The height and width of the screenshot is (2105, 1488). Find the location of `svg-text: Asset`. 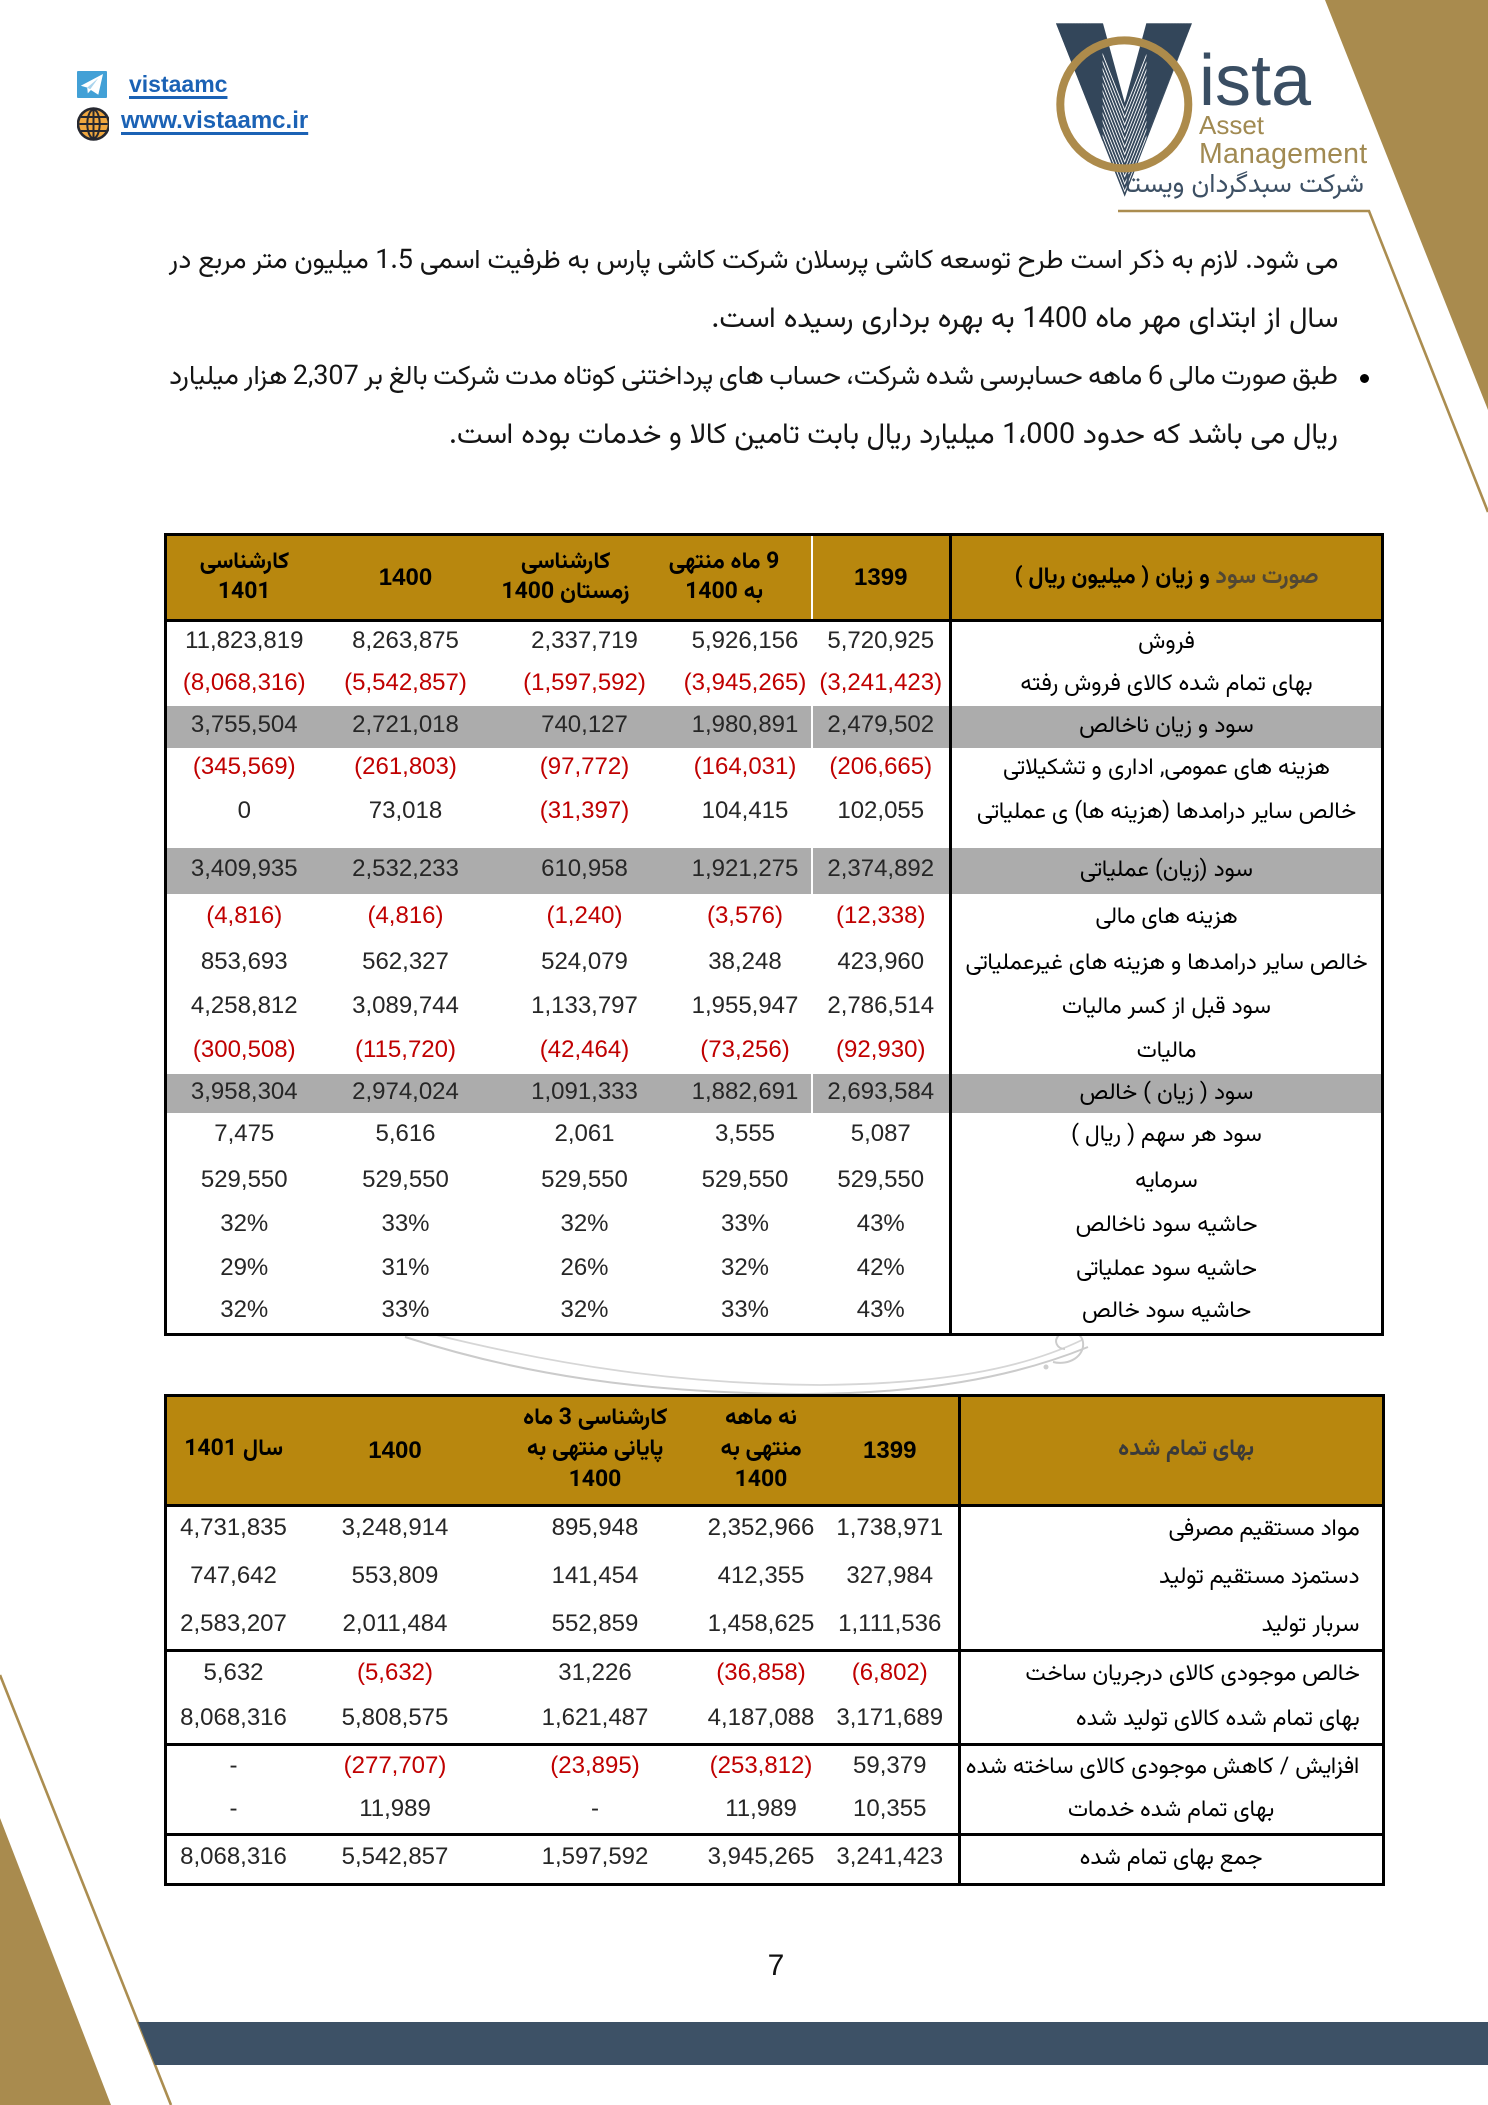

svg-text: Asset is located at coordinates (1232, 125).